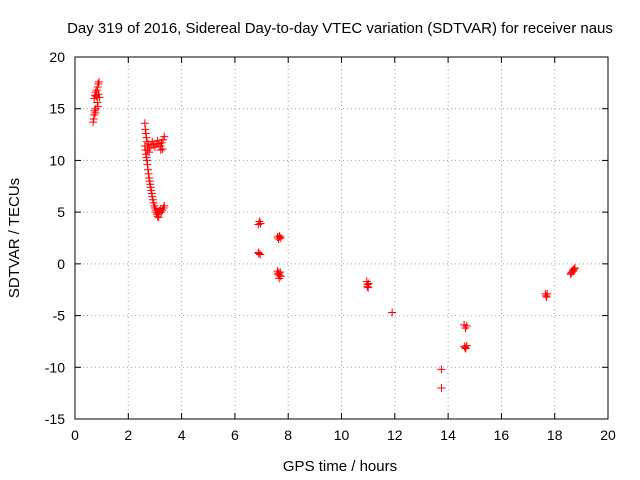 The width and height of the screenshot is (640, 480). Describe the element at coordinates (55, 367) in the screenshot. I see `y-tick-label: -10` at that location.